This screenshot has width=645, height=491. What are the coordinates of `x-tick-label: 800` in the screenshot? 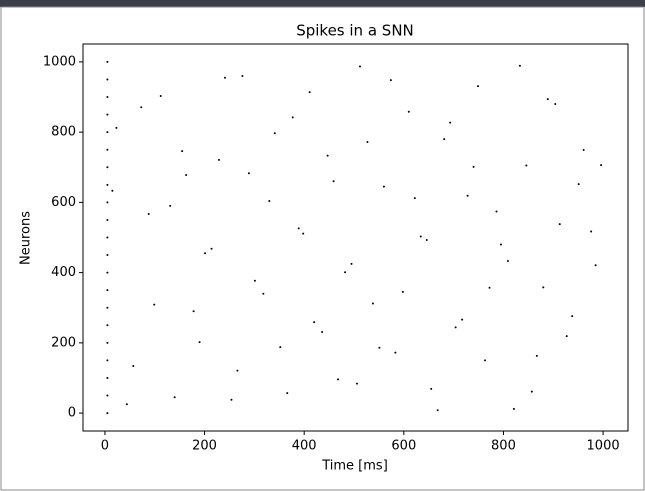 It's located at (503, 446).